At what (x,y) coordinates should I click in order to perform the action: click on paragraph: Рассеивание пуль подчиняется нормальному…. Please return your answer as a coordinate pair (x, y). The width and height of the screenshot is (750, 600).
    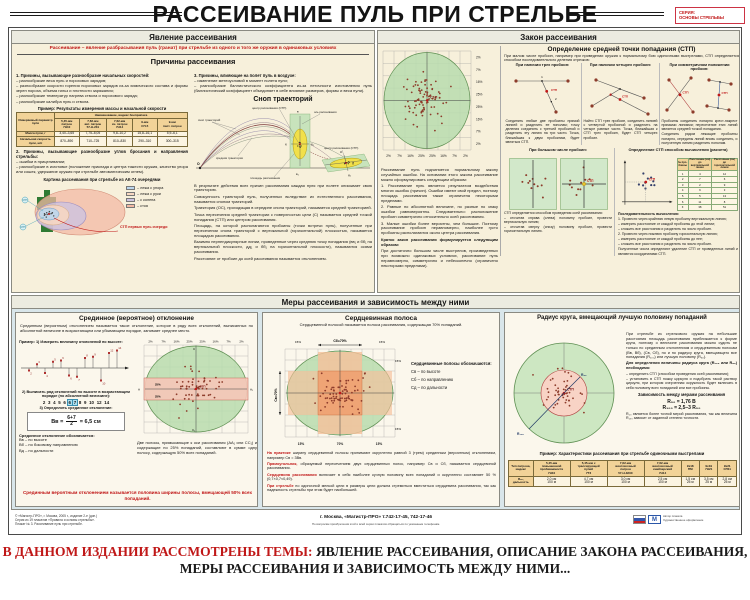
    Looking at the image, I should click on (439, 174).